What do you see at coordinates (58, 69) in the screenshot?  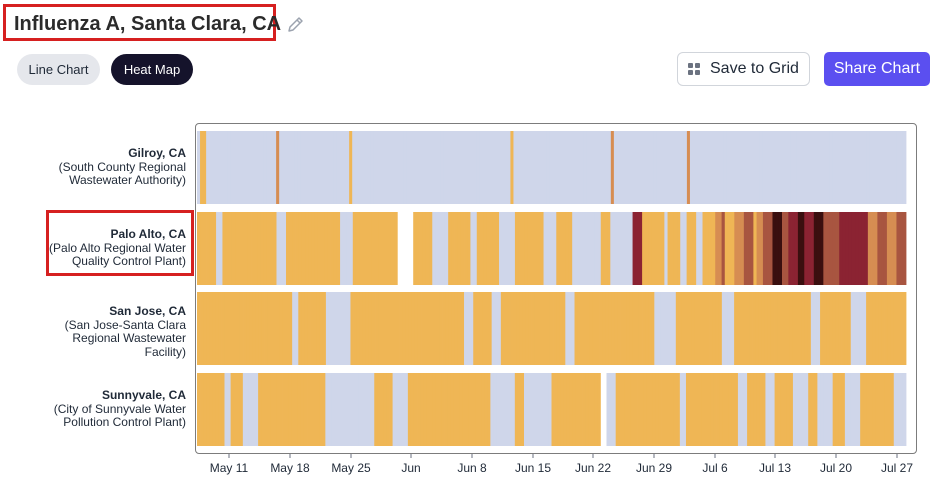 I see `tab-line-chart: Line Chart` at bounding box center [58, 69].